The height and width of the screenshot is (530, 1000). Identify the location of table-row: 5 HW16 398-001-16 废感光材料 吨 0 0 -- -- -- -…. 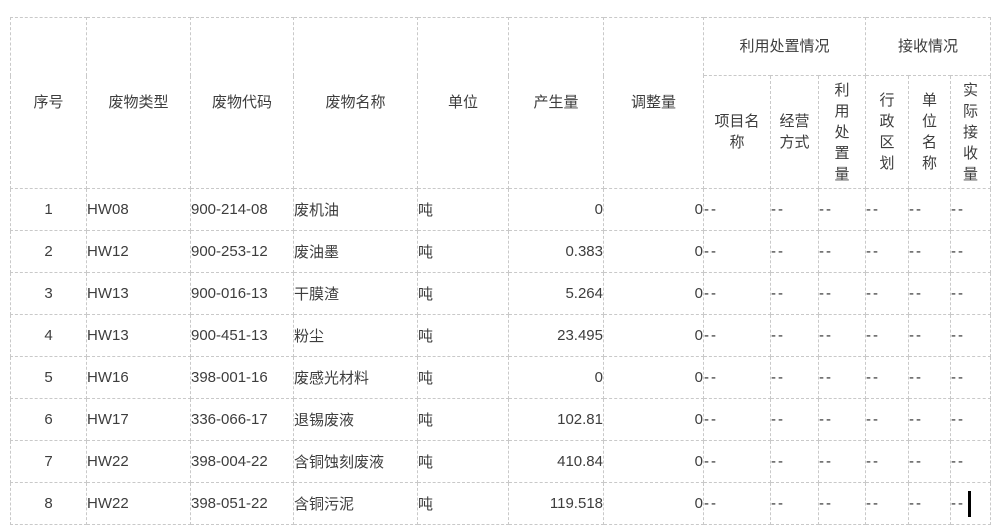
(501, 377).